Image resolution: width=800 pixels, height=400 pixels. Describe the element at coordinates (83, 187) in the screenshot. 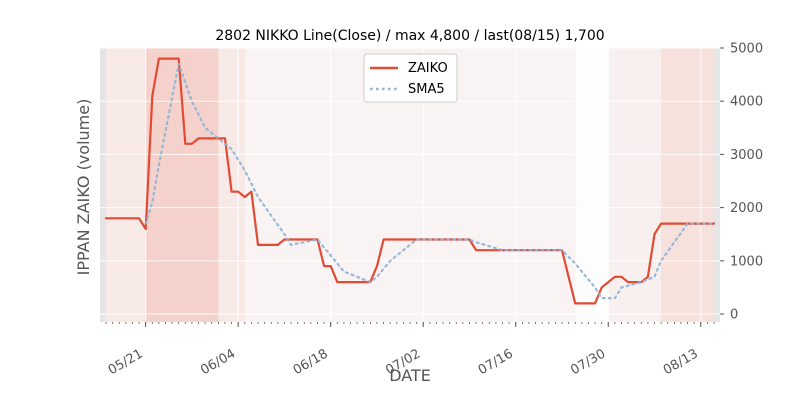

I see `y-axis-title: IPPAN ZAIKO (volume)` at that location.